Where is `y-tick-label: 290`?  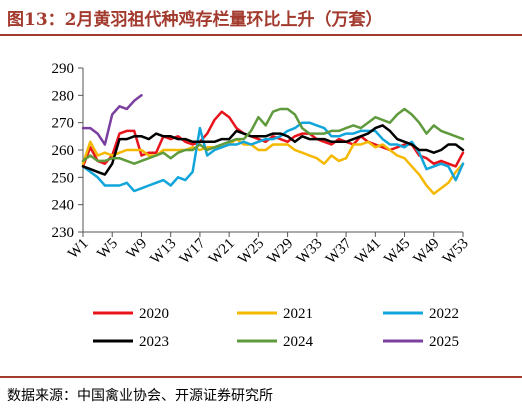
y-tick-label: 290 is located at coordinates (63, 69).